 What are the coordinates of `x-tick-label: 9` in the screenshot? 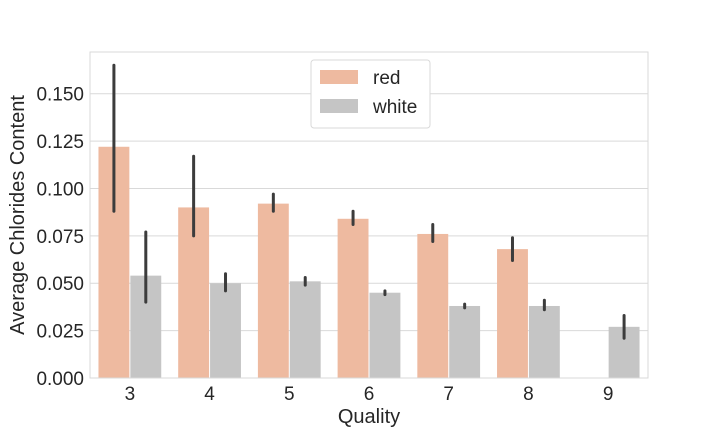 It's located at (608, 394).